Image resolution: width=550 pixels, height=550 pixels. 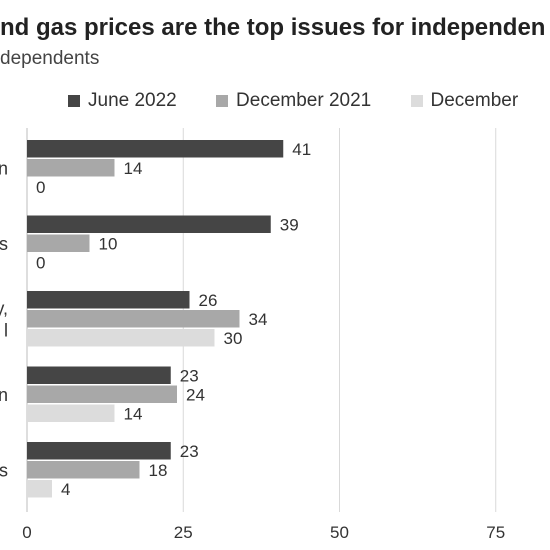 What do you see at coordinates (416, 101) in the screenshot?
I see `legend-swatch-december` at bounding box center [416, 101].